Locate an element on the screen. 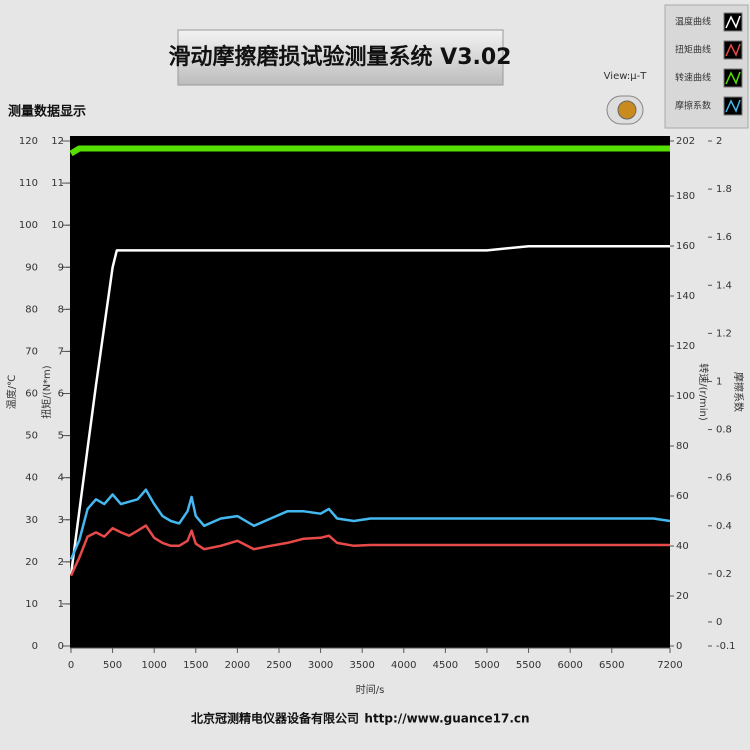 The image size is (750, 750). y-tick-label: 110 is located at coordinates (28, 183).